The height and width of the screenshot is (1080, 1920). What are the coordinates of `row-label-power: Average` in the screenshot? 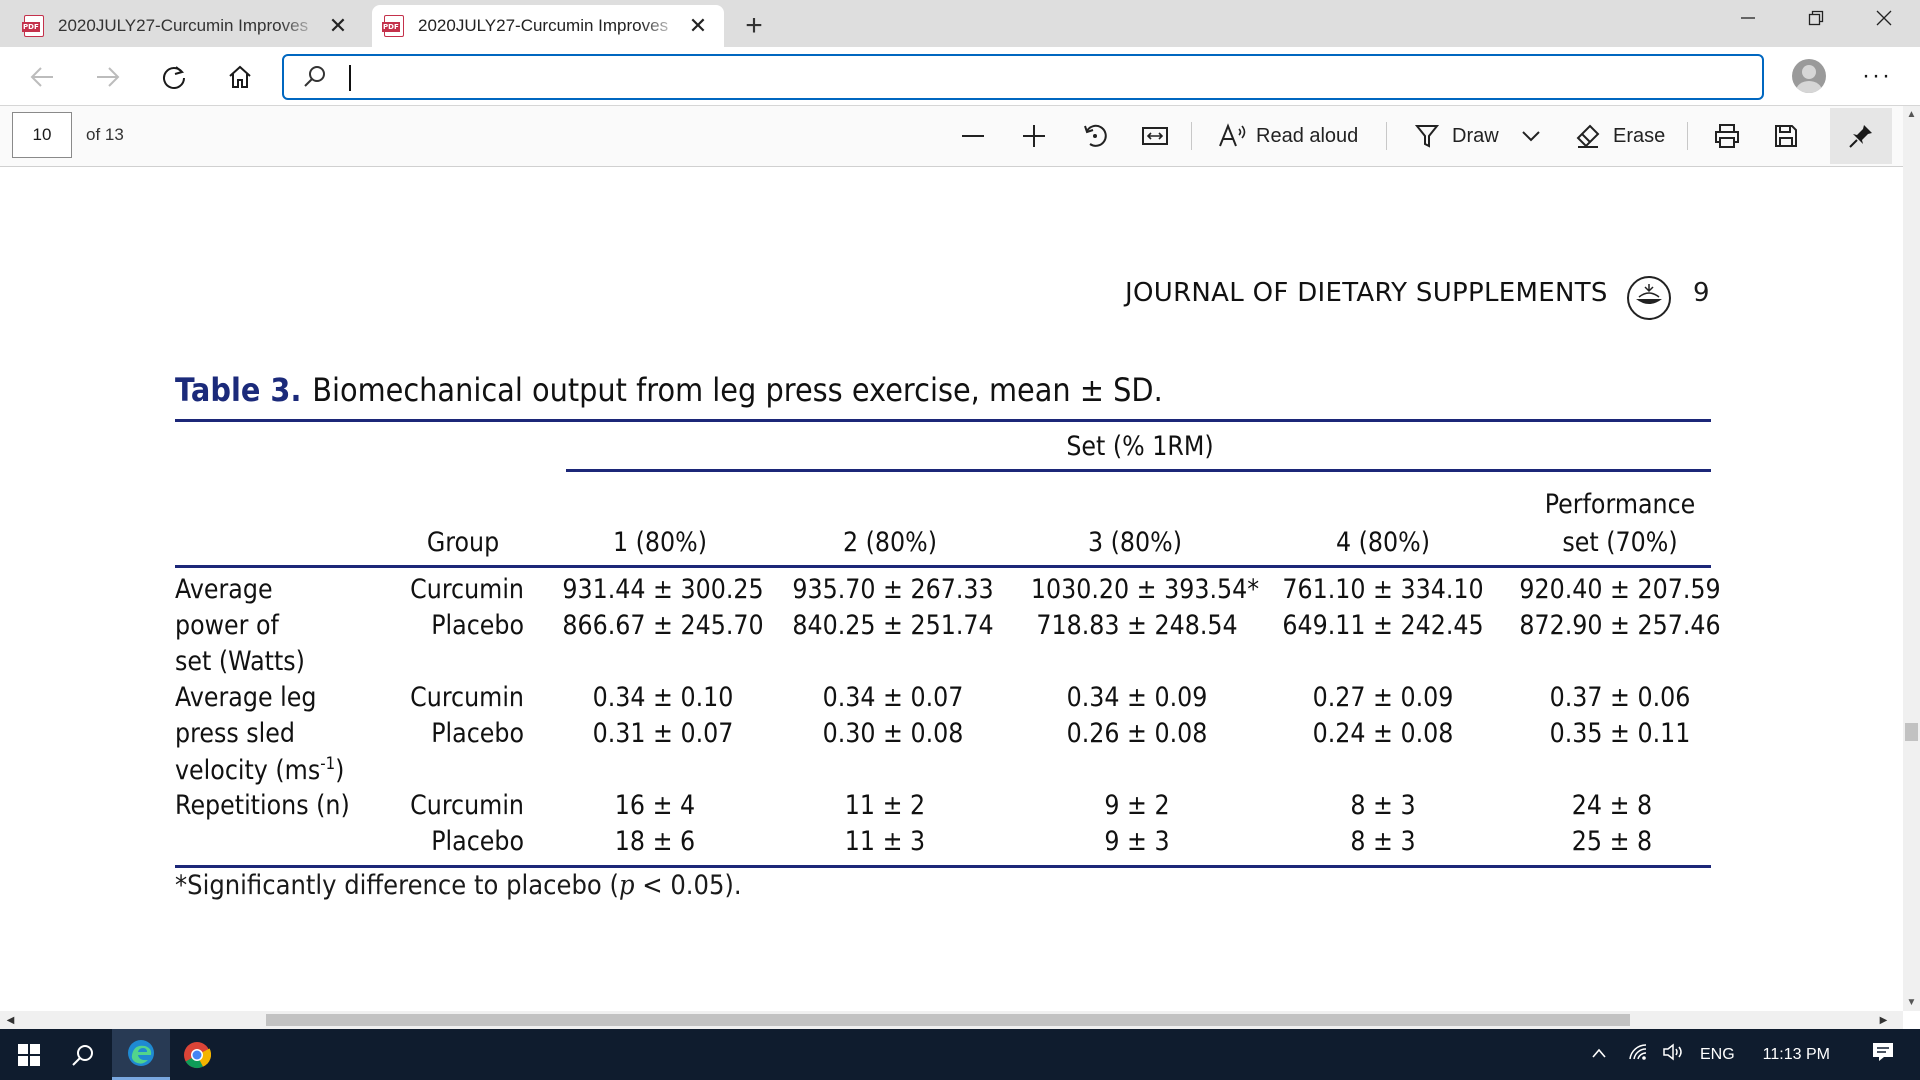 It's located at (224, 589).